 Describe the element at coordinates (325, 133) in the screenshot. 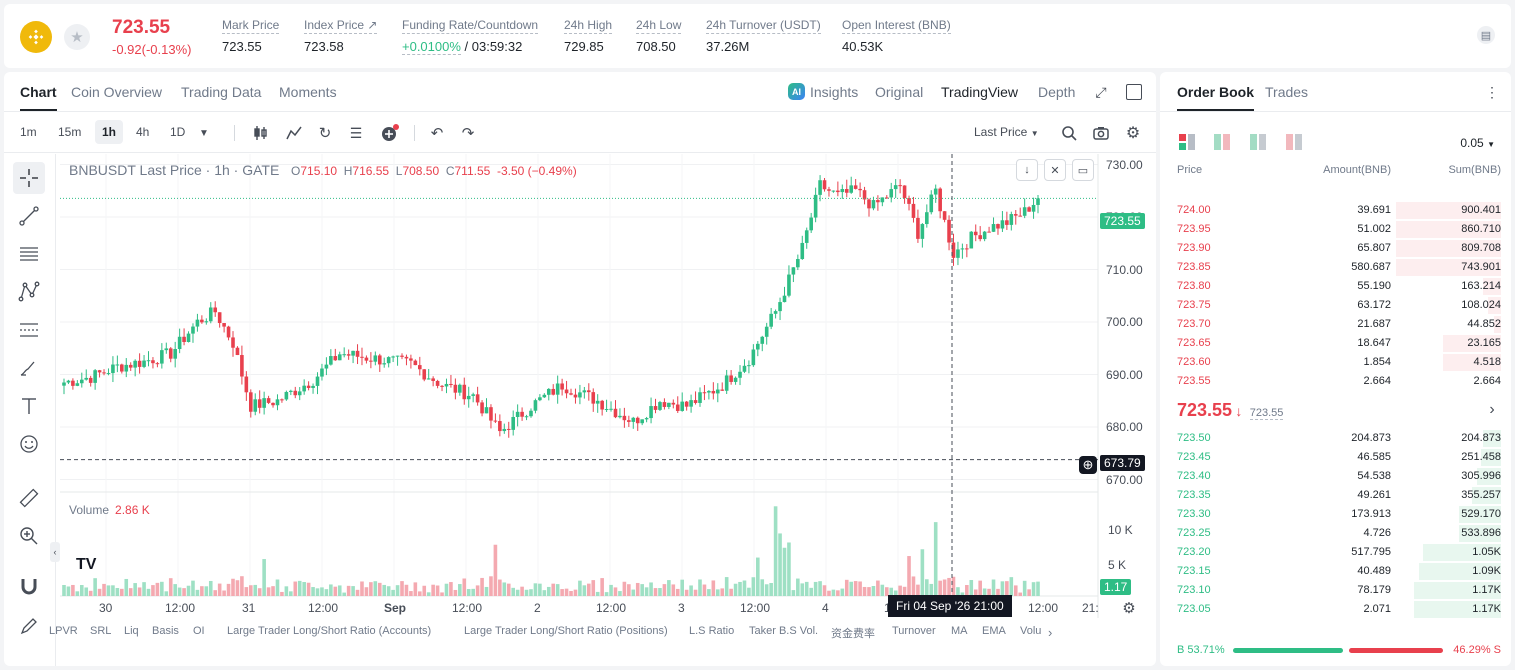

I see `replay-icon: ↻` at that location.